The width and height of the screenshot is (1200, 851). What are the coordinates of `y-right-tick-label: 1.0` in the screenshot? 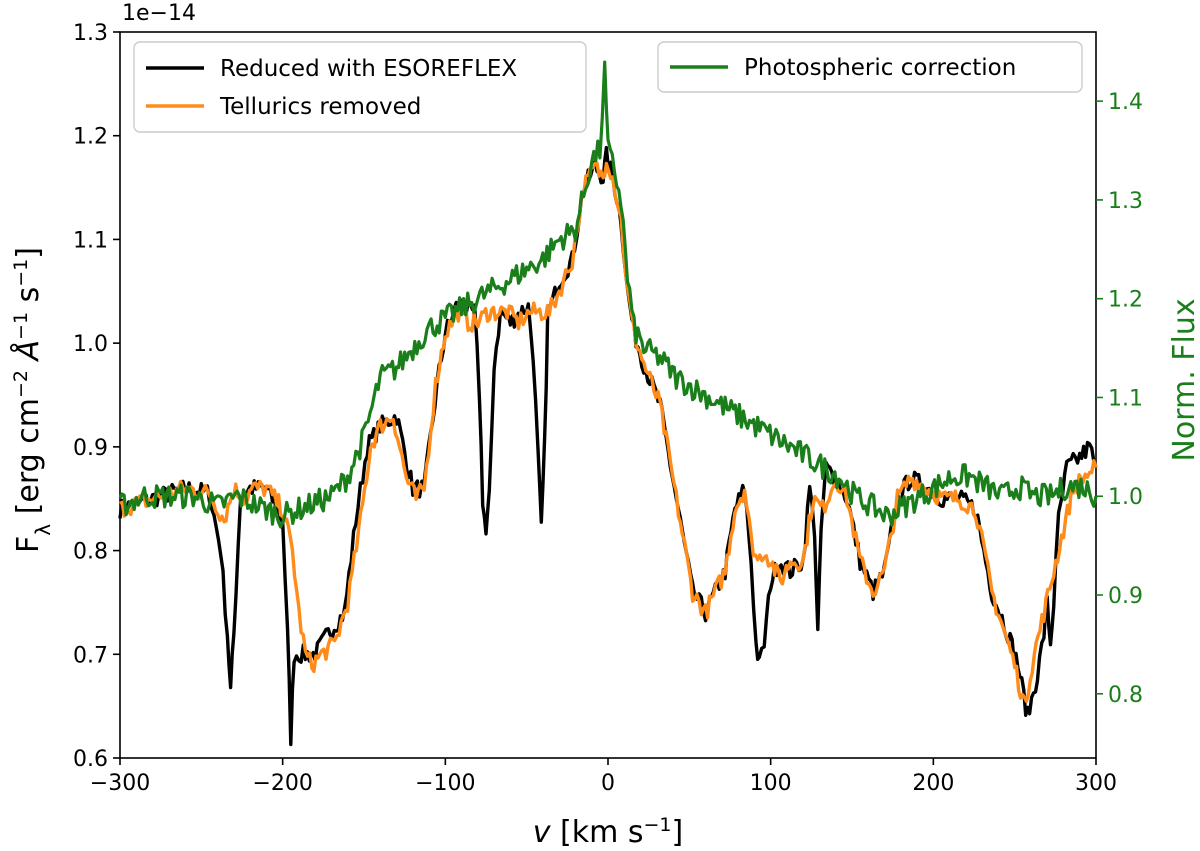 It's located at (1125, 497).